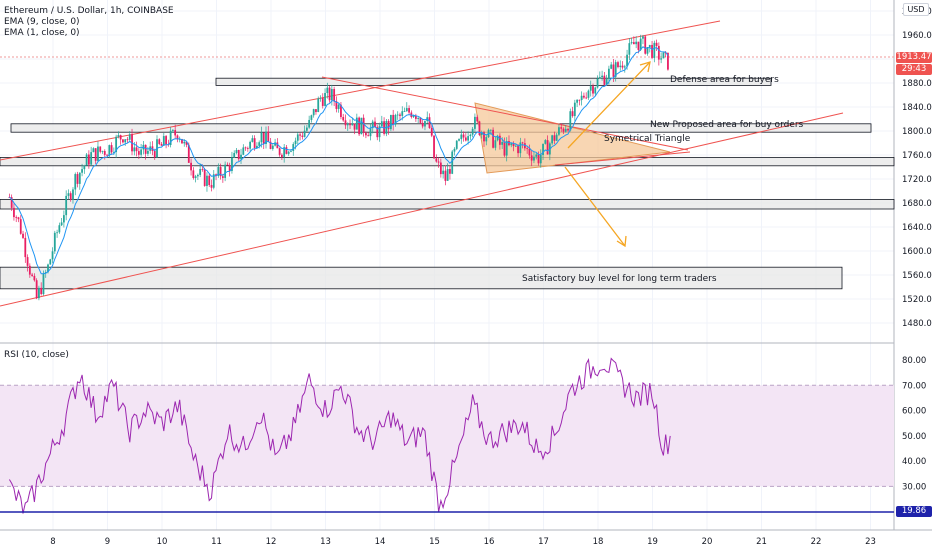  I want to click on price-tick-label: 1840.00, so click(917, 108).